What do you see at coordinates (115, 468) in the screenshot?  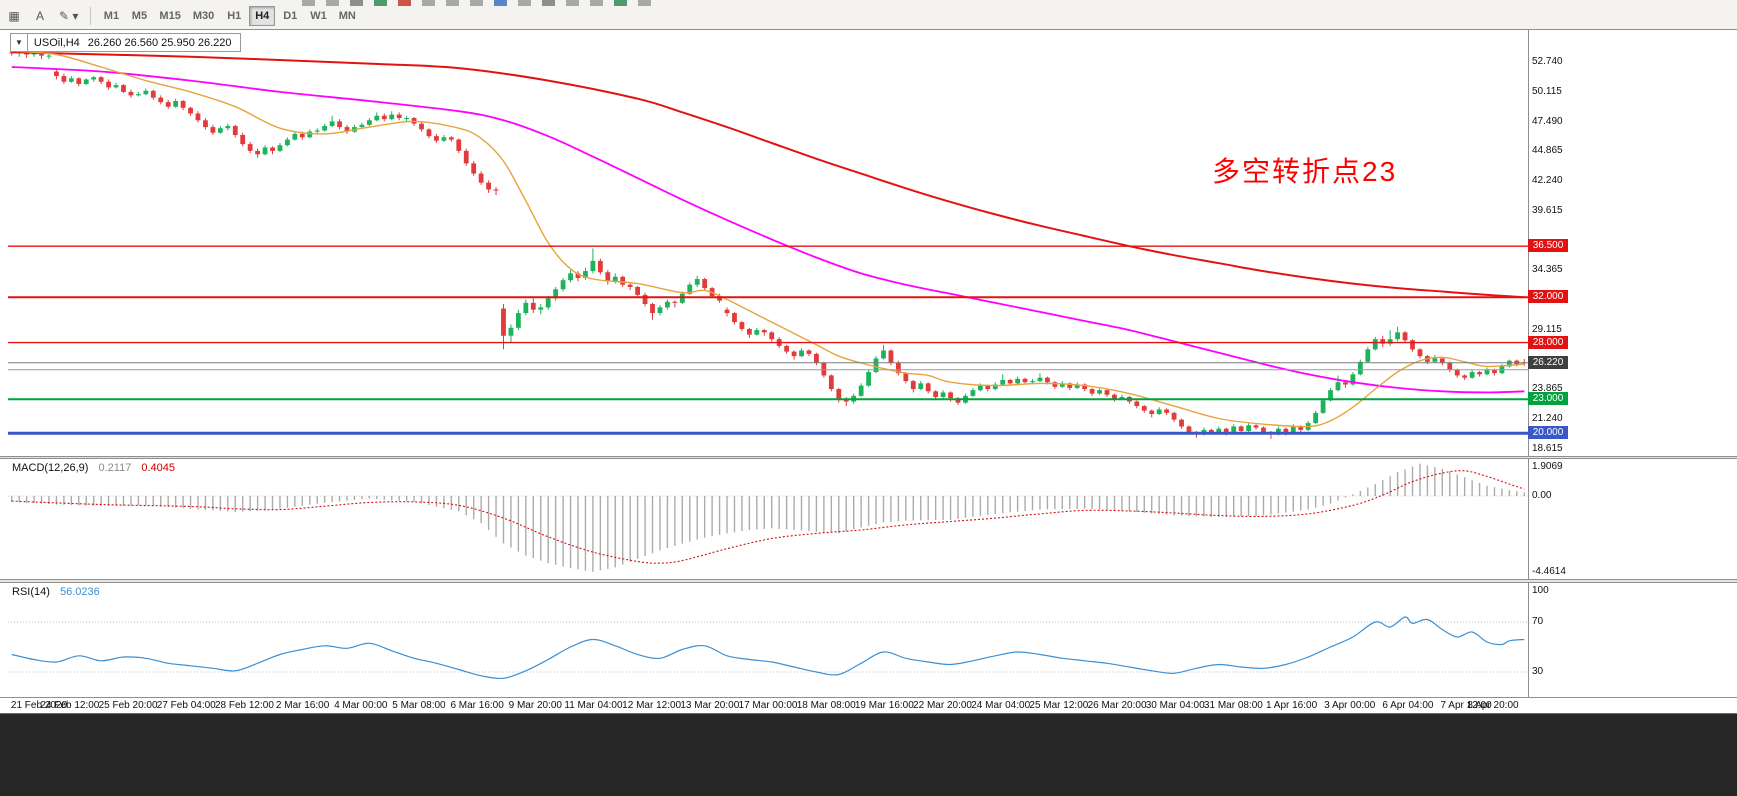 I see `macd-main-value: 0.2117` at bounding box center [115, 468].